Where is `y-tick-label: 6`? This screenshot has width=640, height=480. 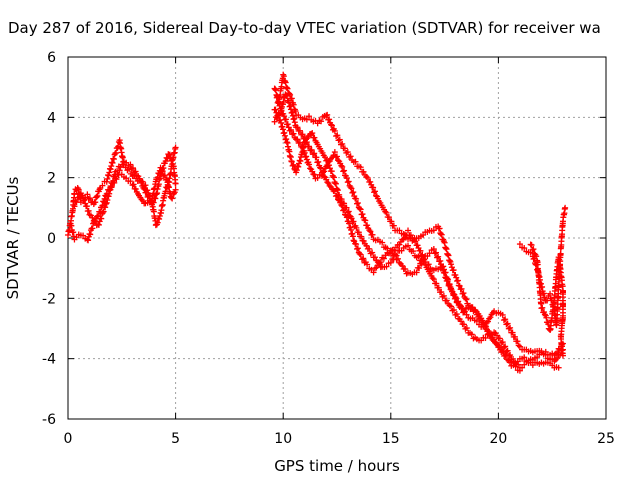
y-tick-label: 6 is located at coordinates (51, 58).